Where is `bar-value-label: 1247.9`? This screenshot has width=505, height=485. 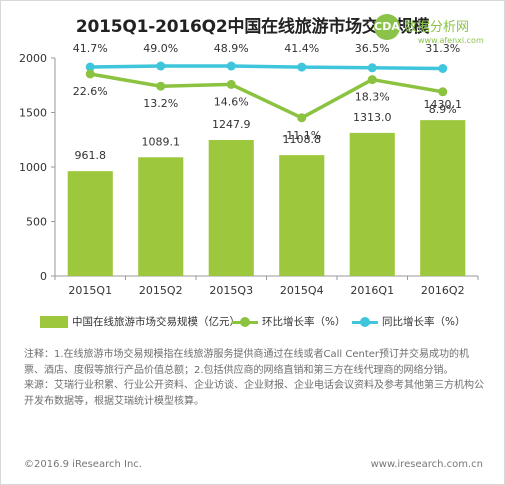 bar-value-label: 1247.9 is located at coordinates (231, 124).